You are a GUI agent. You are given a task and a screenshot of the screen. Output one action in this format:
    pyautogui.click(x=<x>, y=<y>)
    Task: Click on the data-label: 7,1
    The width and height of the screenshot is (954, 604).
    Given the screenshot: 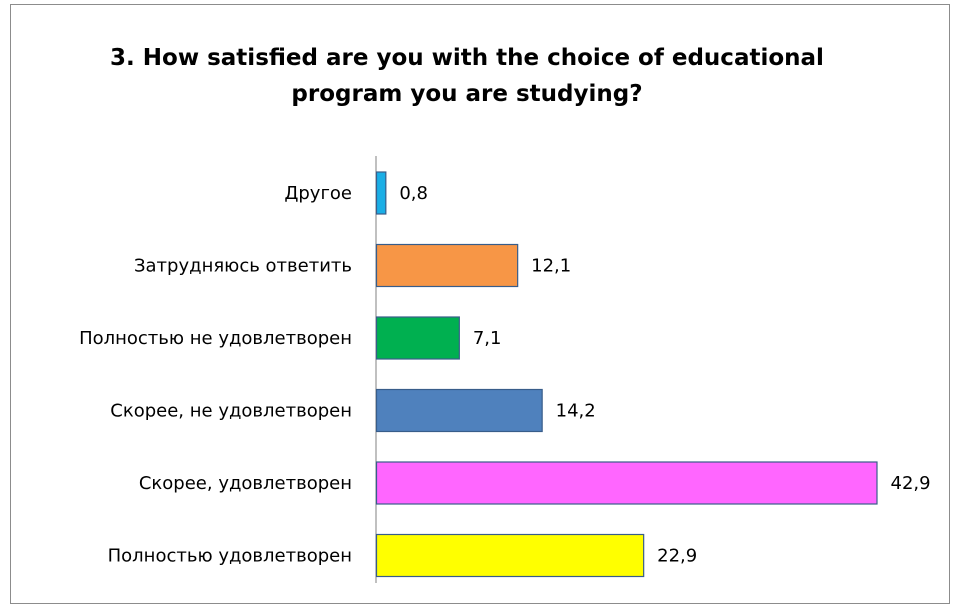 What is the action you would take?
    pyautogui.click(x=487, y=338)
    